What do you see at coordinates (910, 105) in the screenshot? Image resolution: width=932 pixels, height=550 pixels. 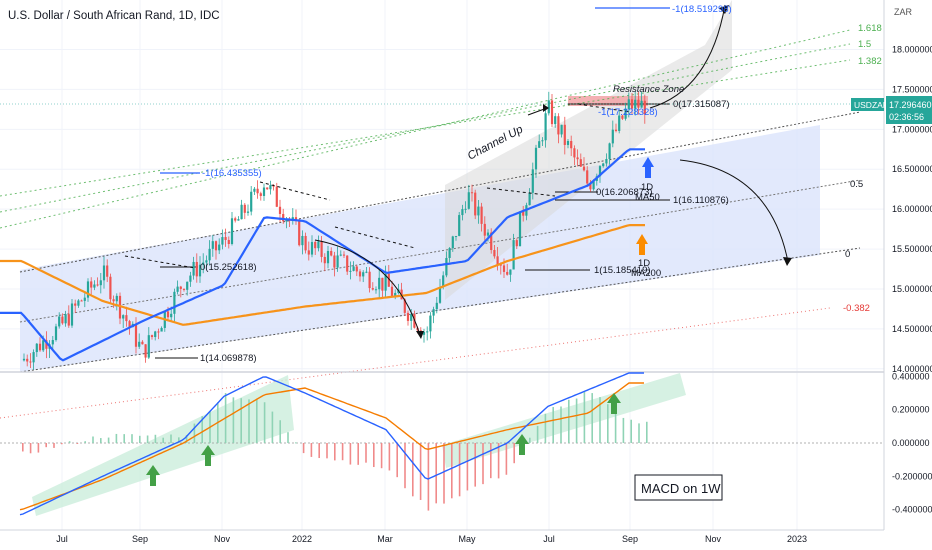 I see `last-price-label: 17.296460` at bounding box center [910, 105].